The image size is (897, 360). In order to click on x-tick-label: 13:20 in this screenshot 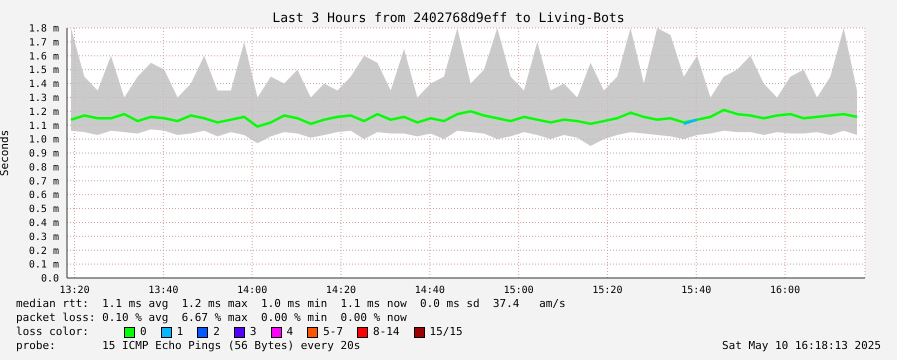, I will do `click(74, 290)`.